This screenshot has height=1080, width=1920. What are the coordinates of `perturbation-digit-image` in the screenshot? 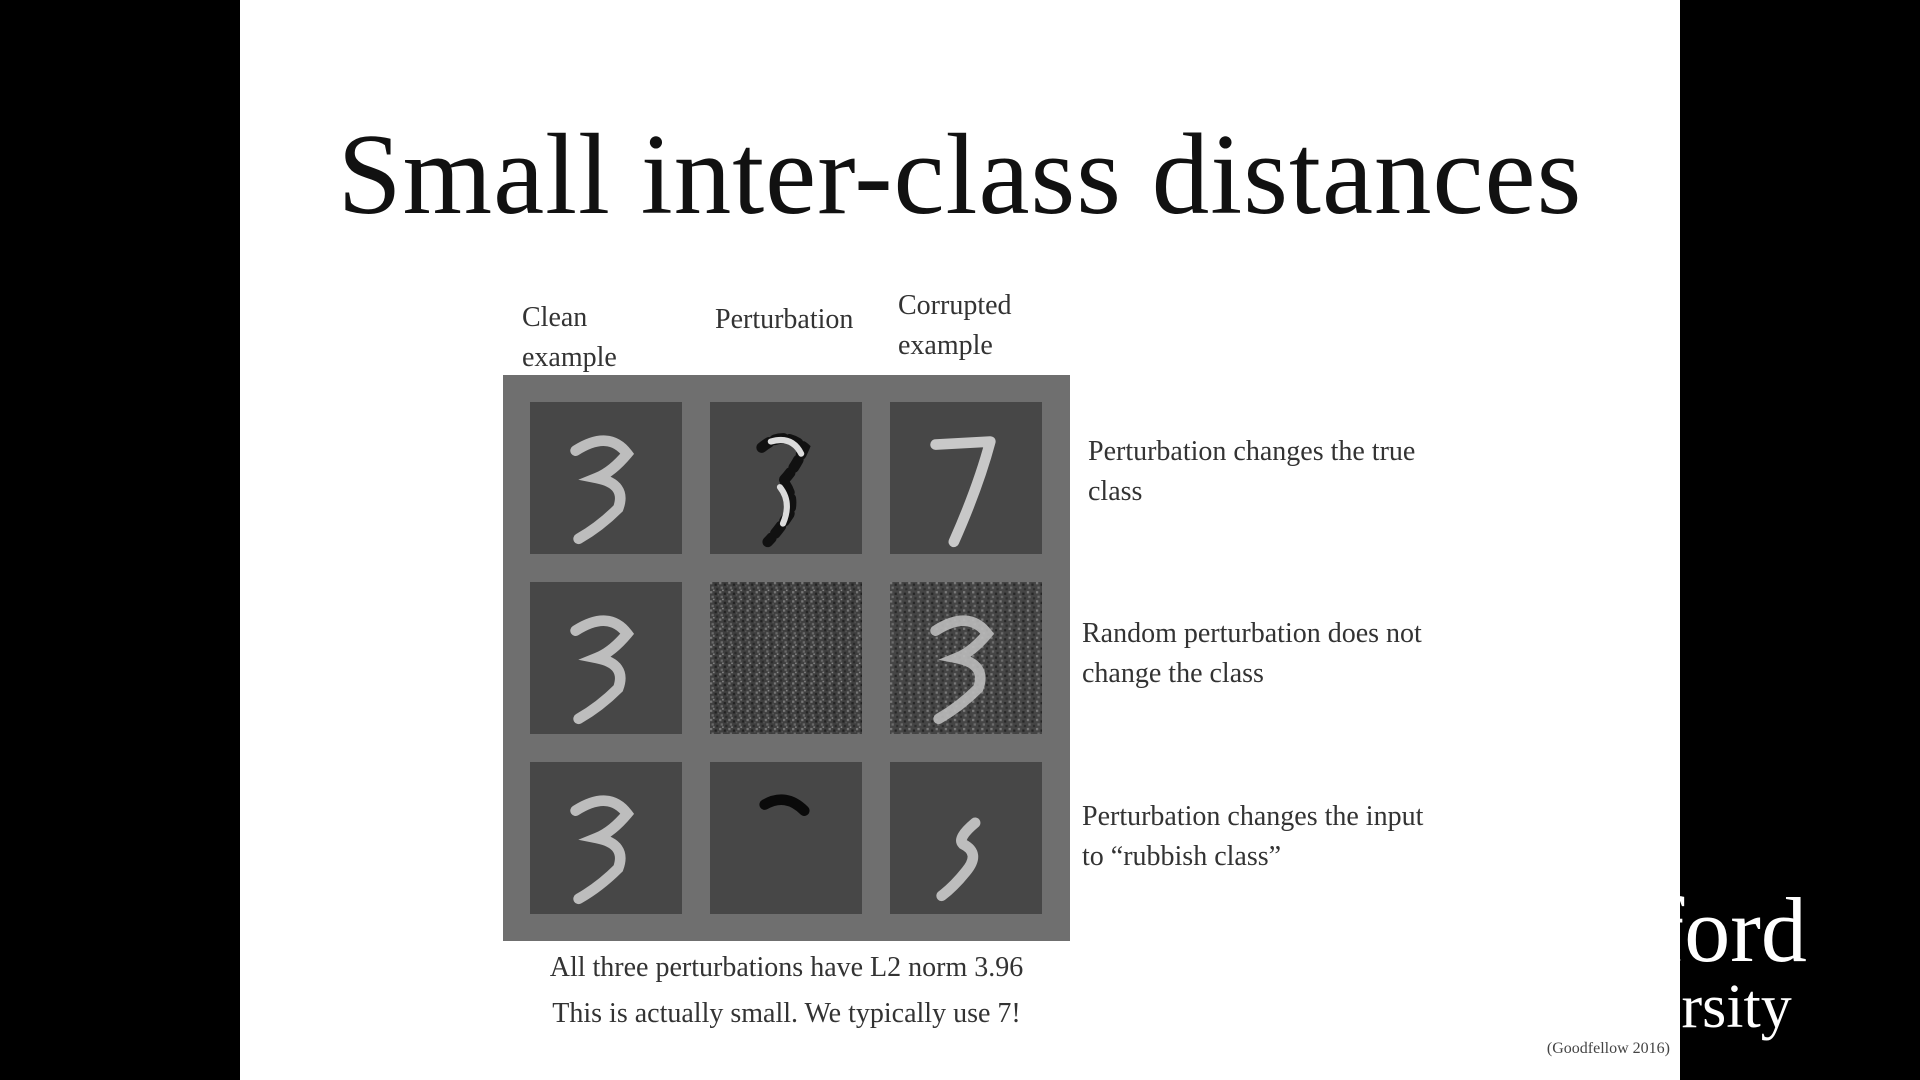 It's located at (786, 478).